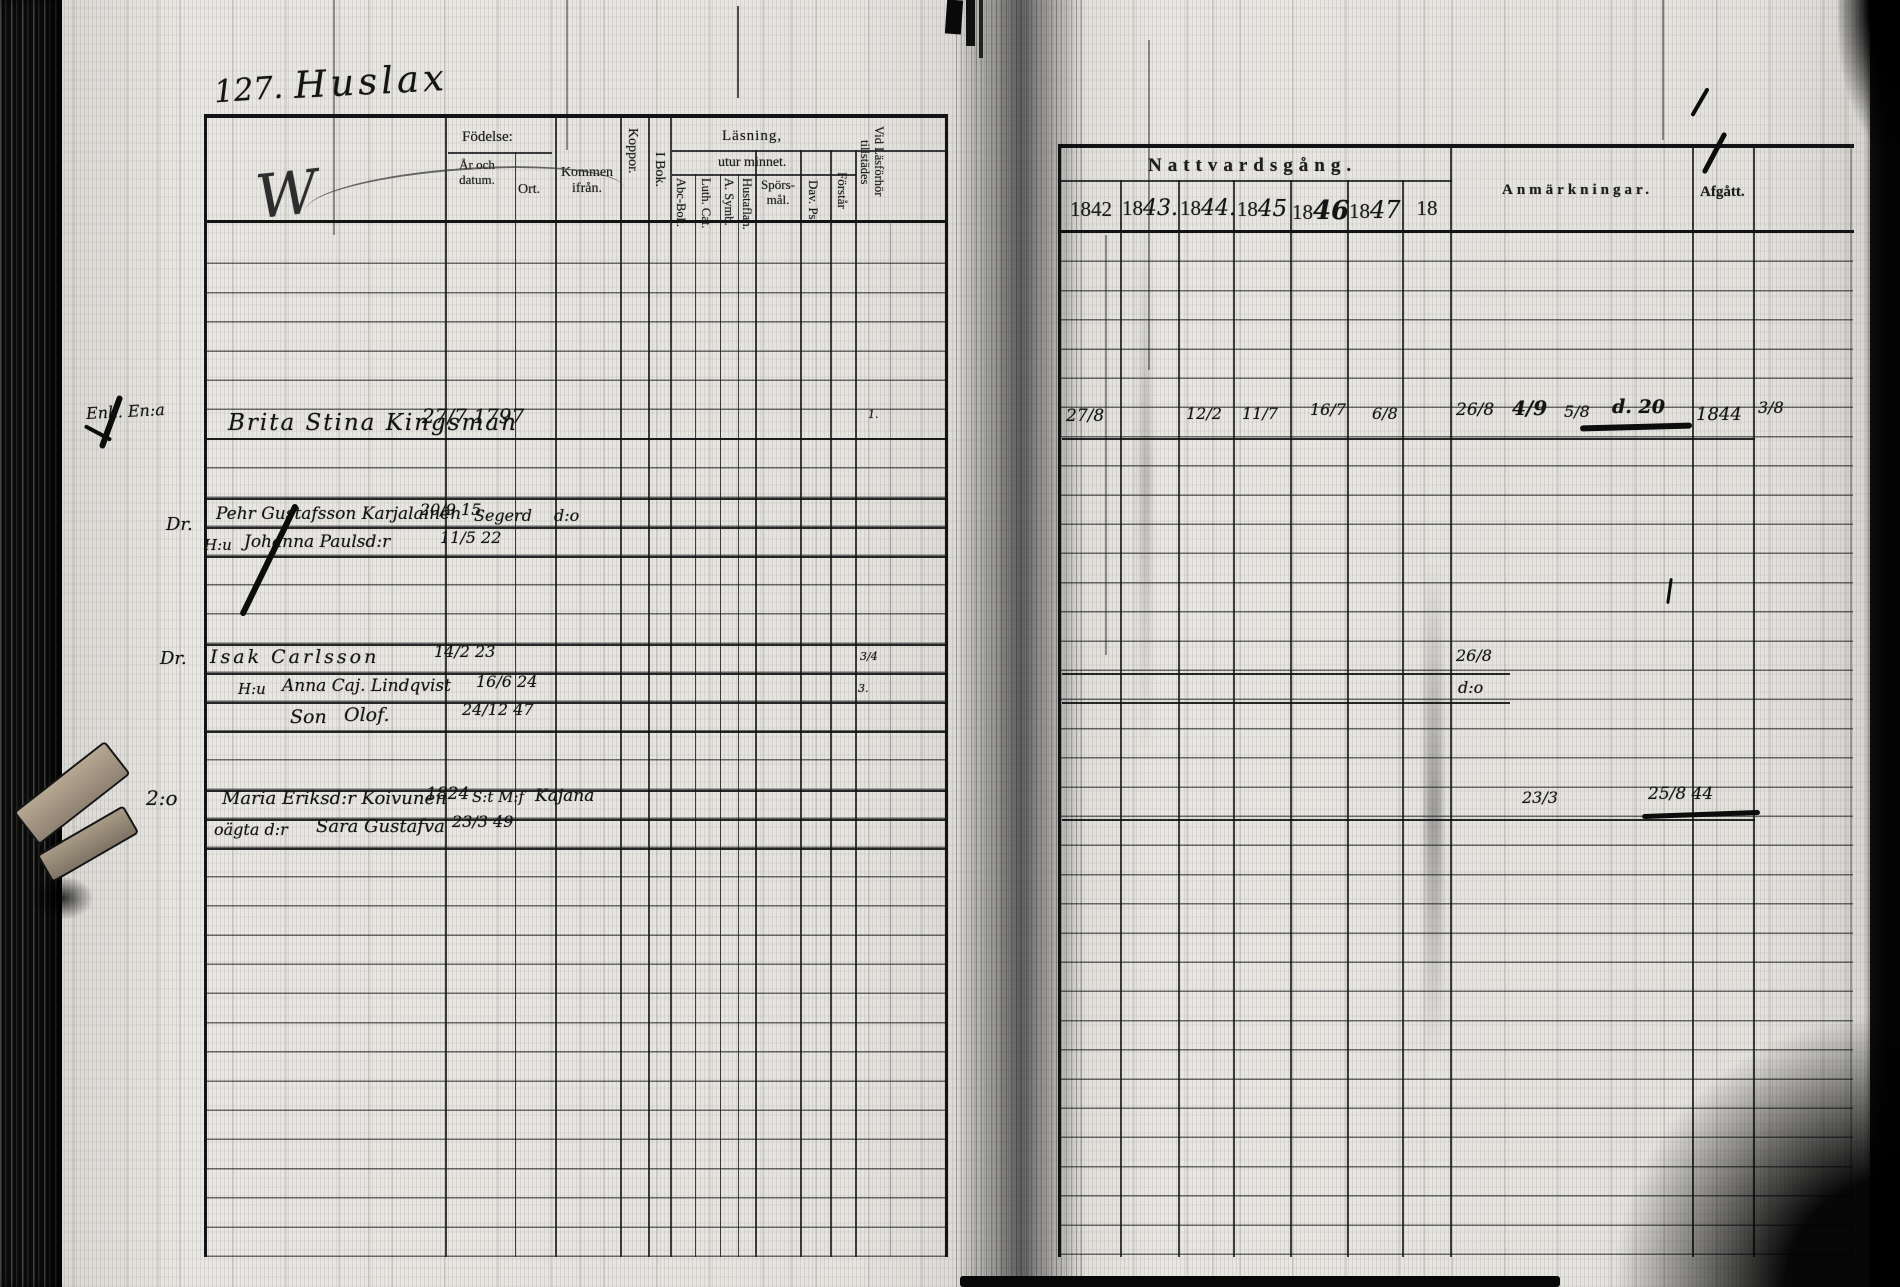  Describe the element at coordinates (706, 203) in the screenshot. I see `luth-cat-header: Luth. Cat.` at that location.